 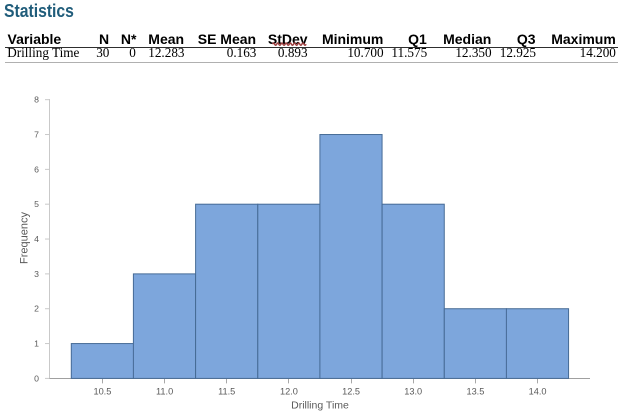 I want to click on svg-text: 7, so click(x=36, y=135).